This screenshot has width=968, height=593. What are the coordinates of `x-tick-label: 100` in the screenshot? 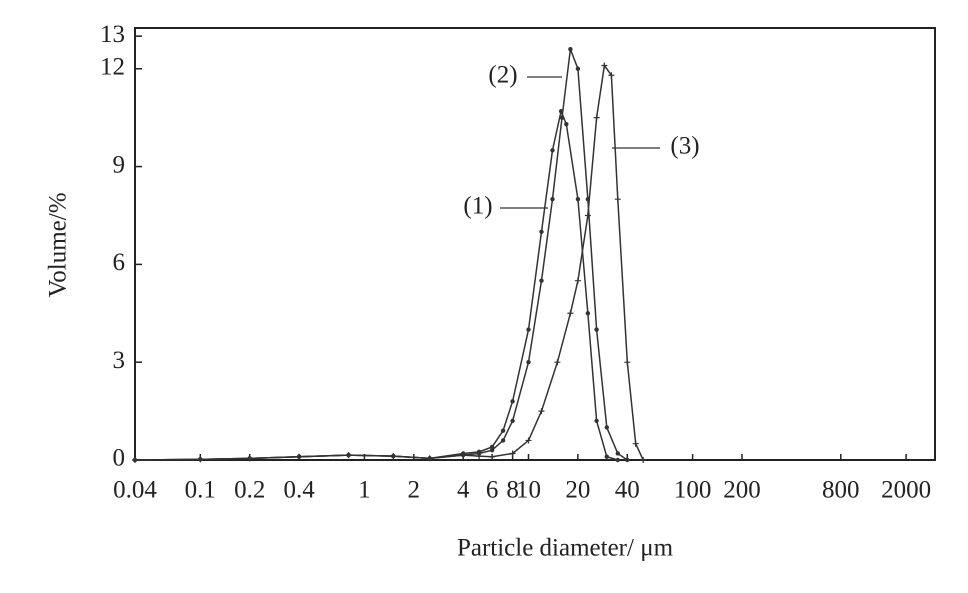 It's located at (693, 490).